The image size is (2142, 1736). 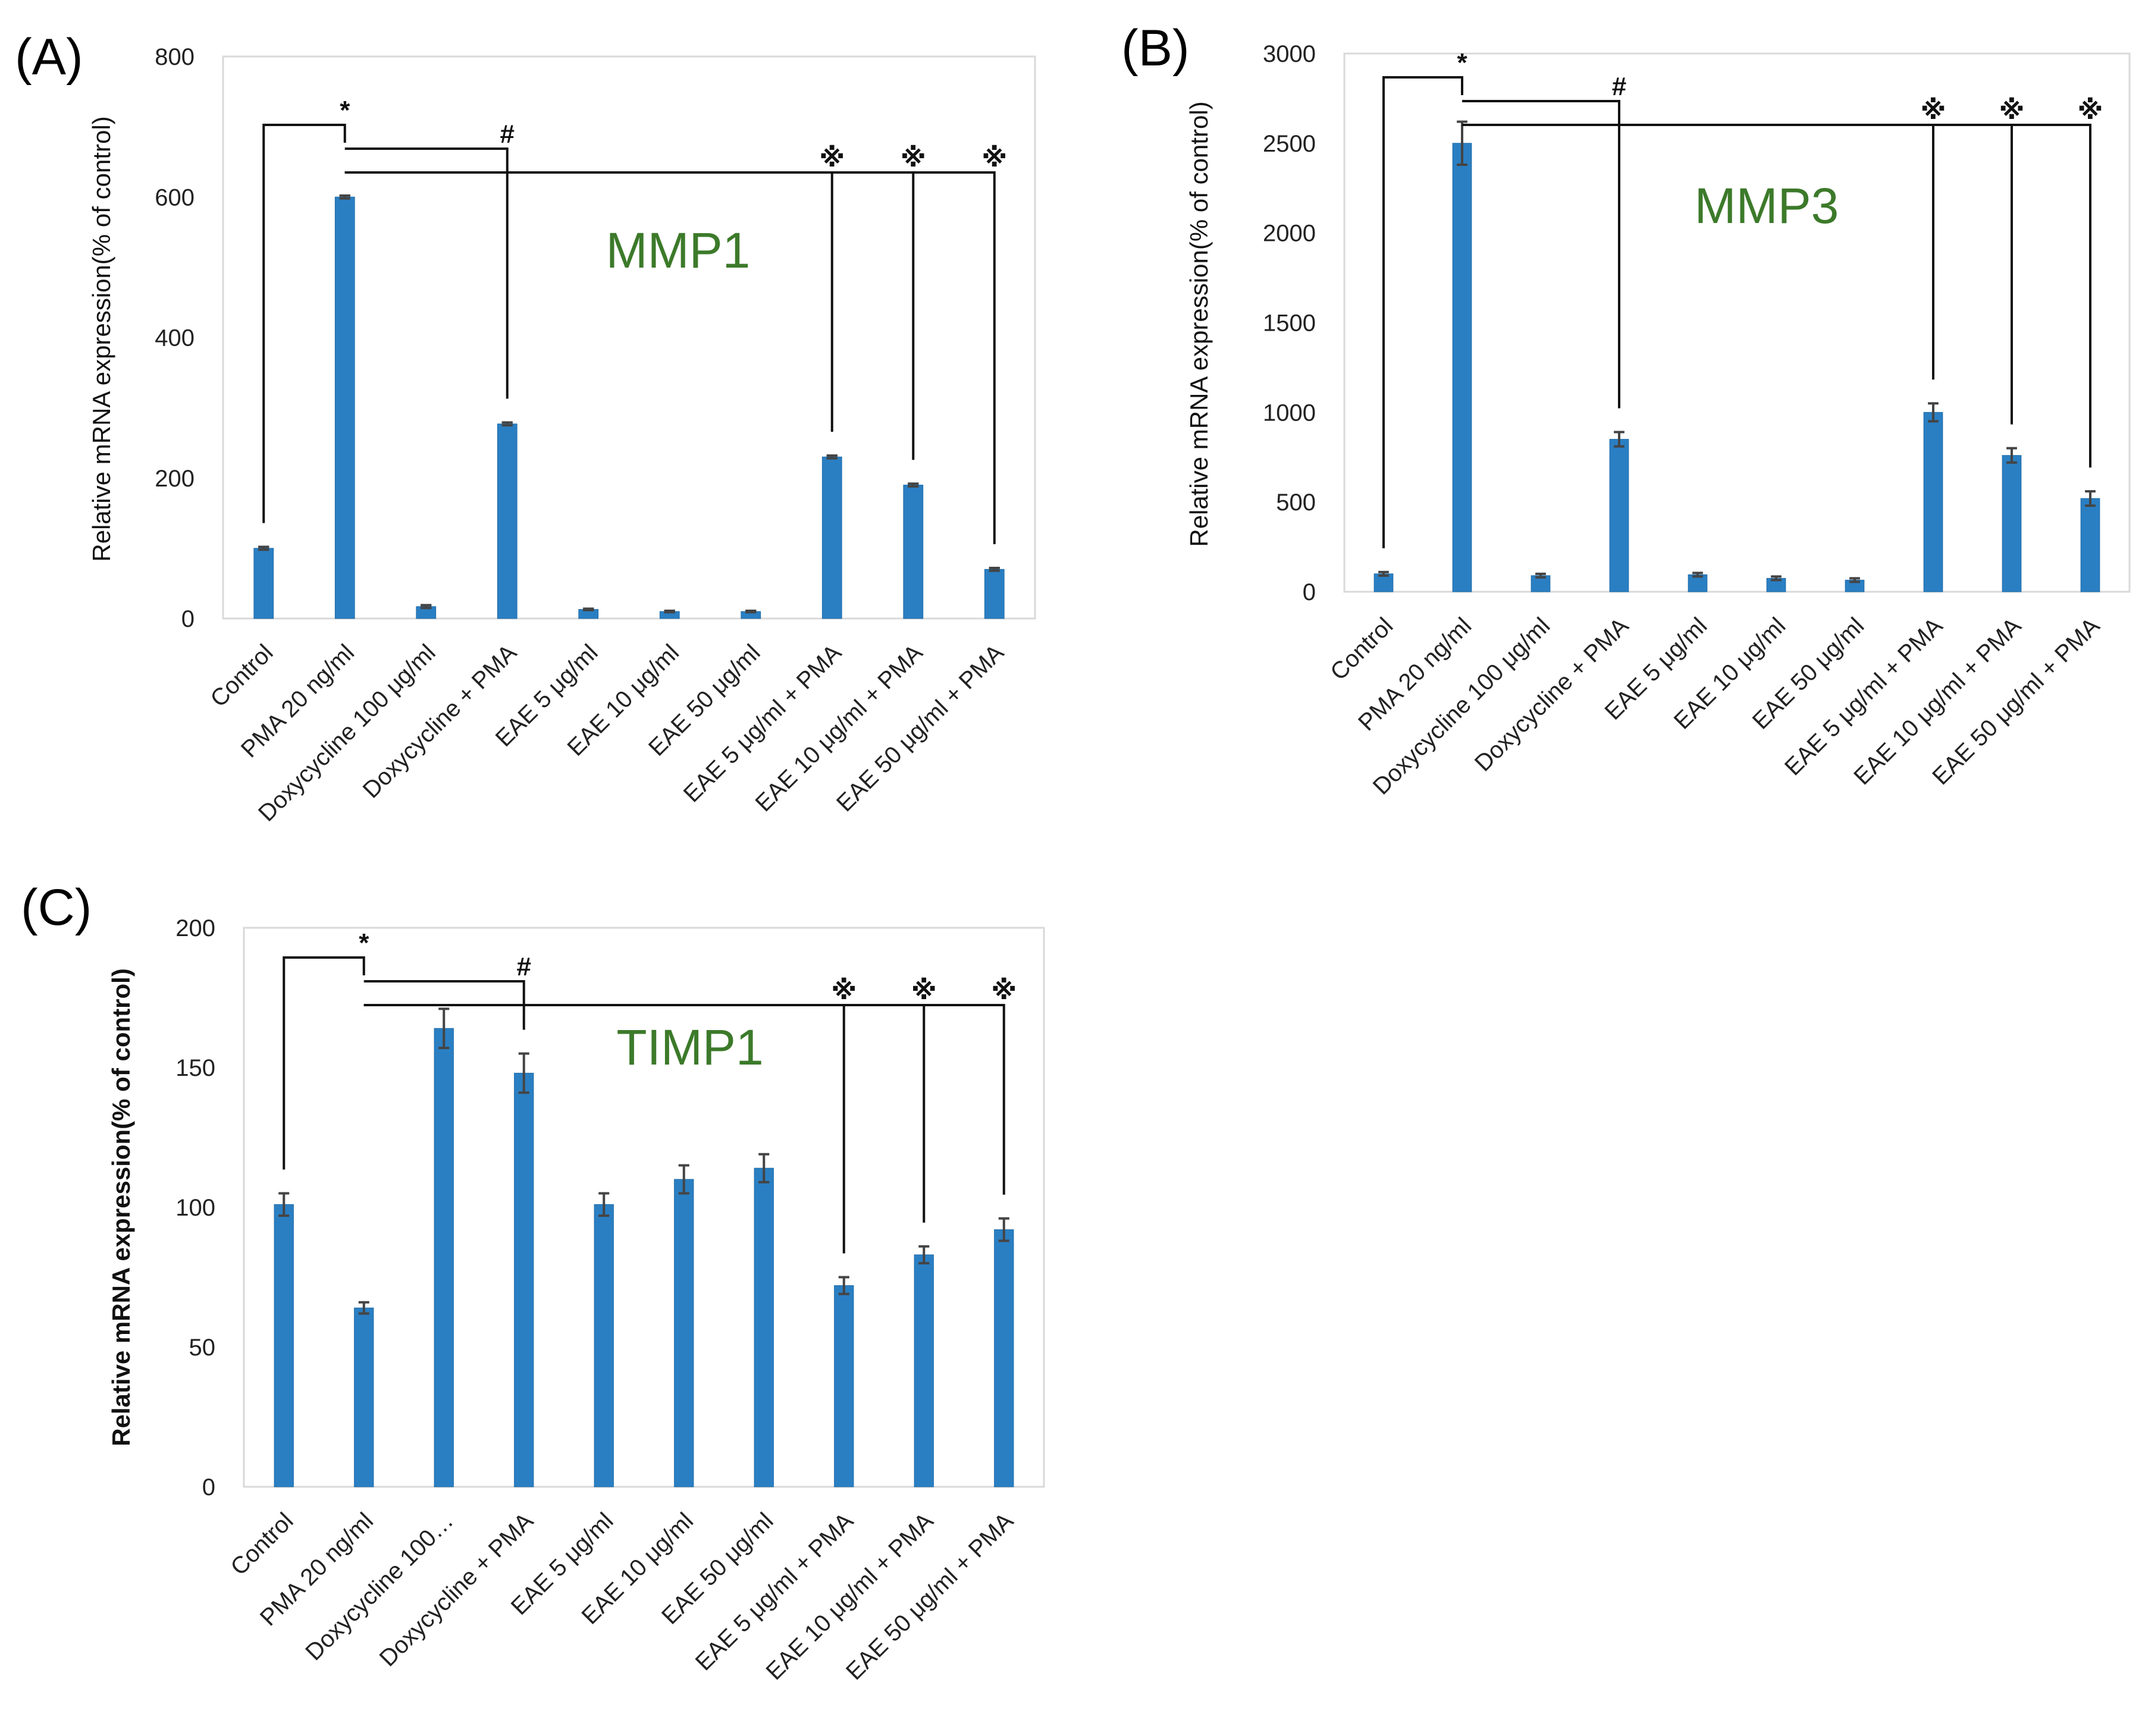 What do you see at coordinates (921, 728) in the screenshot?
I see `x-category-label: EAE 50 μg/ml + PMA` at bounding box center [921, 728].